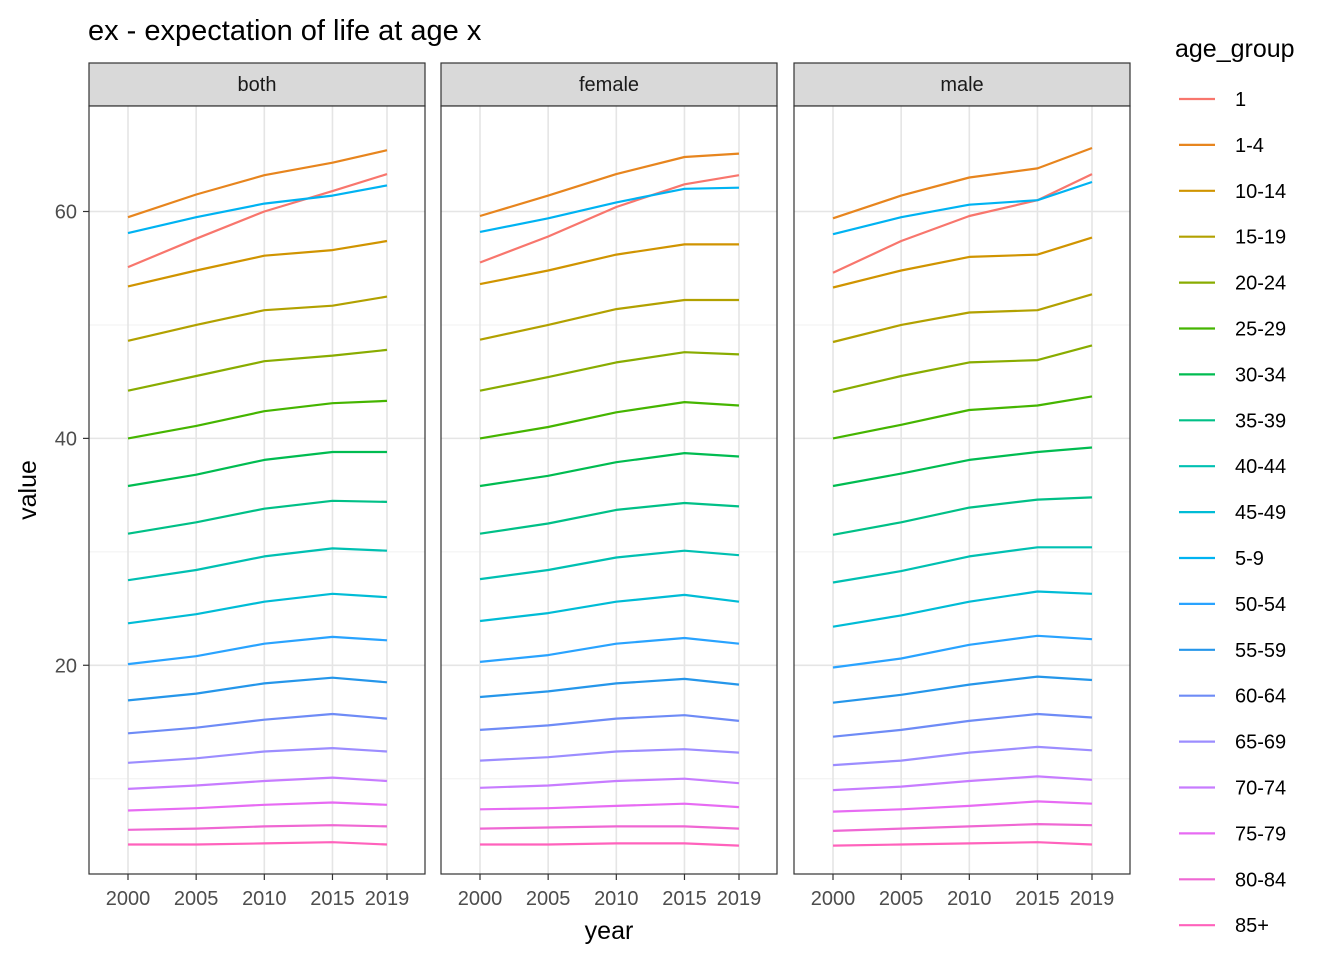  I want to click on legend-item-10-14: 10-14, so click(1232, 192).